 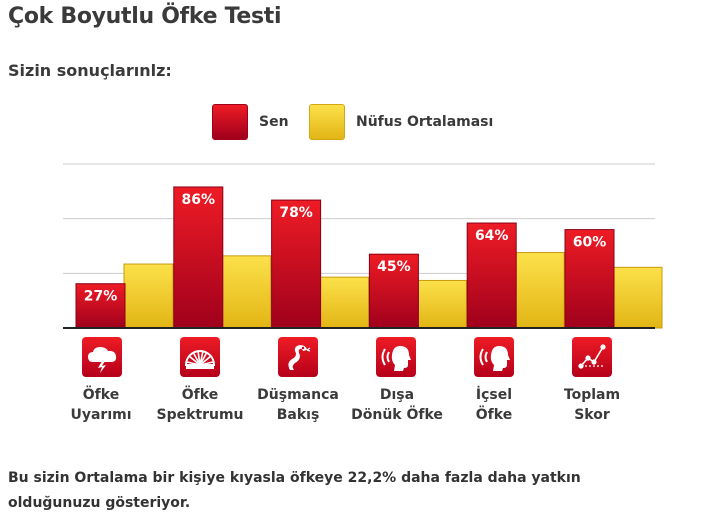 I want to click on bar-value-label-3: 45%, so click(x=394, y=267).